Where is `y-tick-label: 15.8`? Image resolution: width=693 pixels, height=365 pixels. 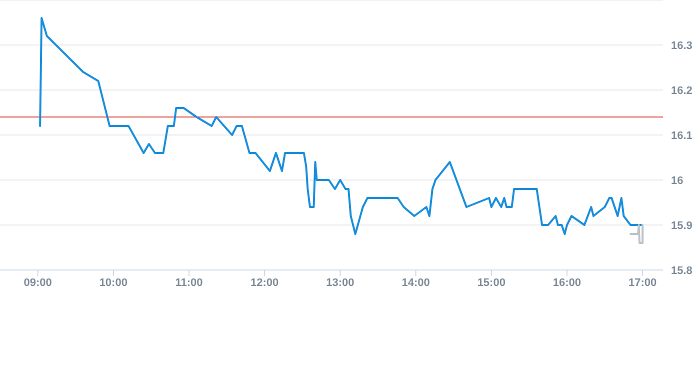 y-tick-label: 15.8 is located at coordinates (681, 270).